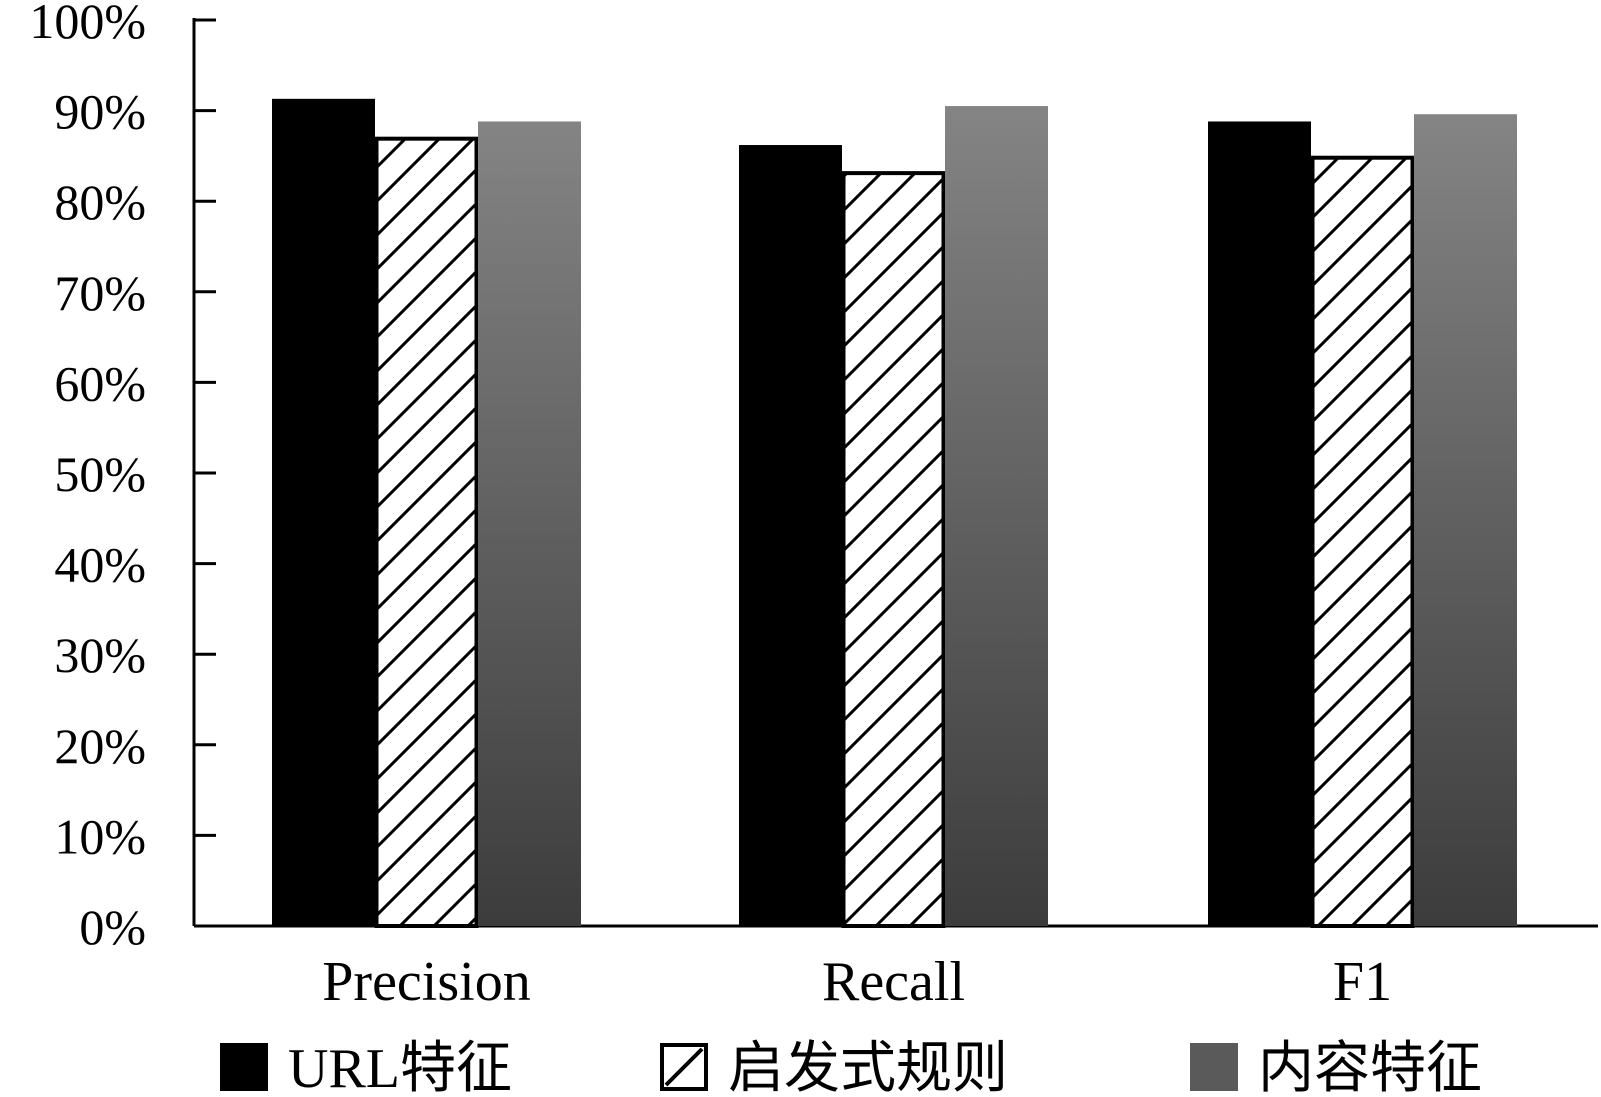 The width and height of the screenshot is (1601, 1097). I want to click on y-tick-label: 0%, so click(112, 927).